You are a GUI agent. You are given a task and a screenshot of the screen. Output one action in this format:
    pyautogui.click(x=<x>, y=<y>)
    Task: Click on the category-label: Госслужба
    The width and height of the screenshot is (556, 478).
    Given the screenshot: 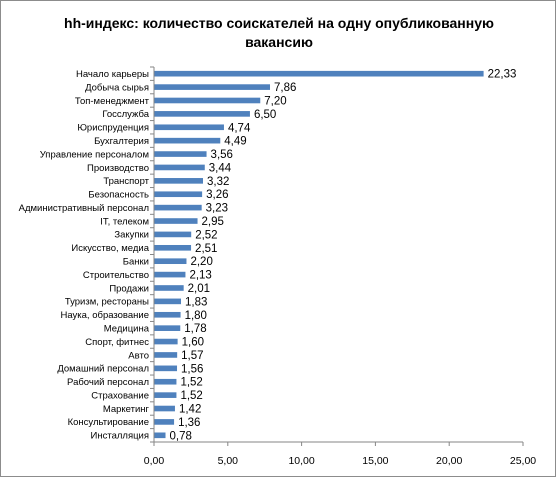 What is the action you would take?
    pyautogui.click(x=125, y=114)
    